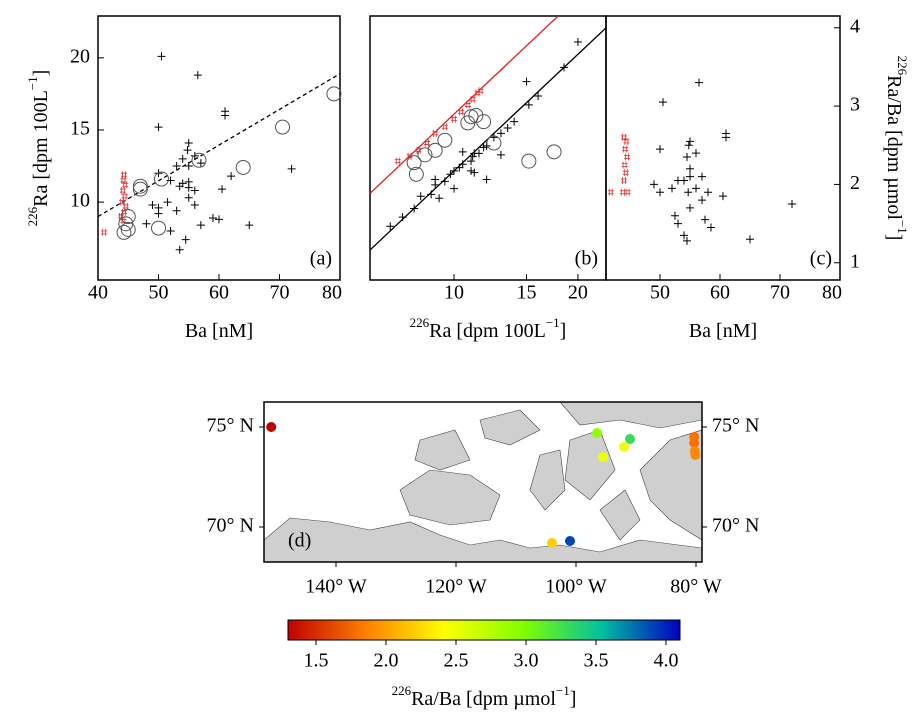 The height and width of the screenshot is (717, 922). I want to click on panel-label: (c), so click(821, 259).